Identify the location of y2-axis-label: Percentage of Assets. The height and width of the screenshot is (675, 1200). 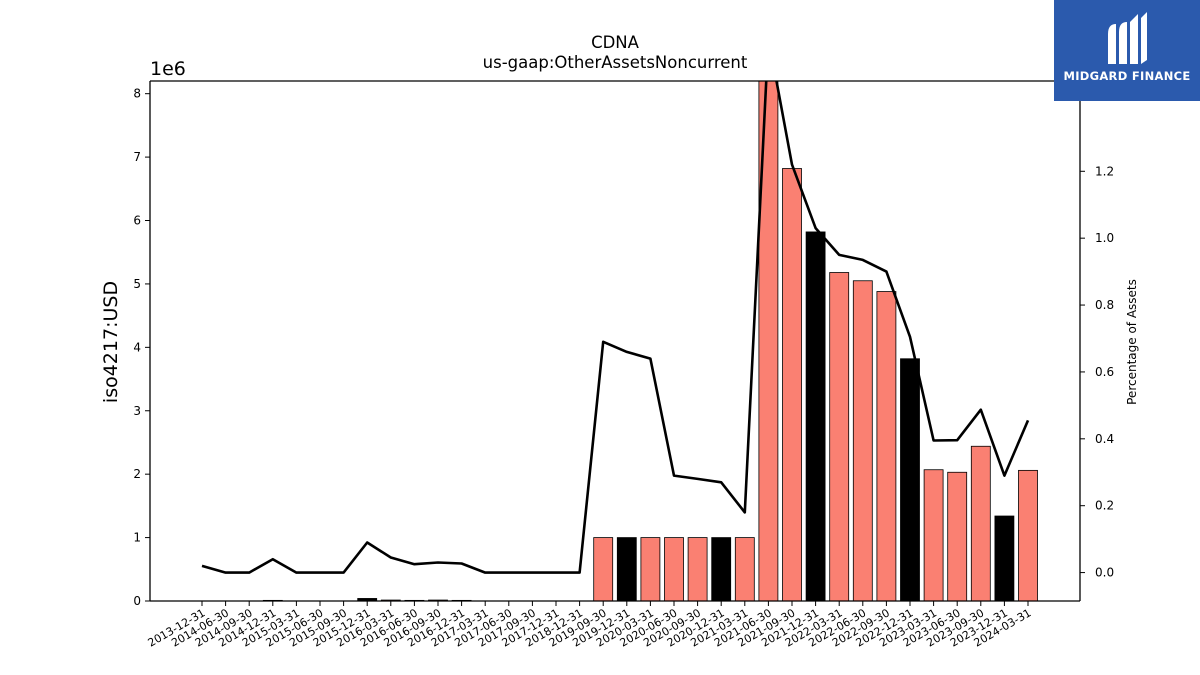
(1132, 342).